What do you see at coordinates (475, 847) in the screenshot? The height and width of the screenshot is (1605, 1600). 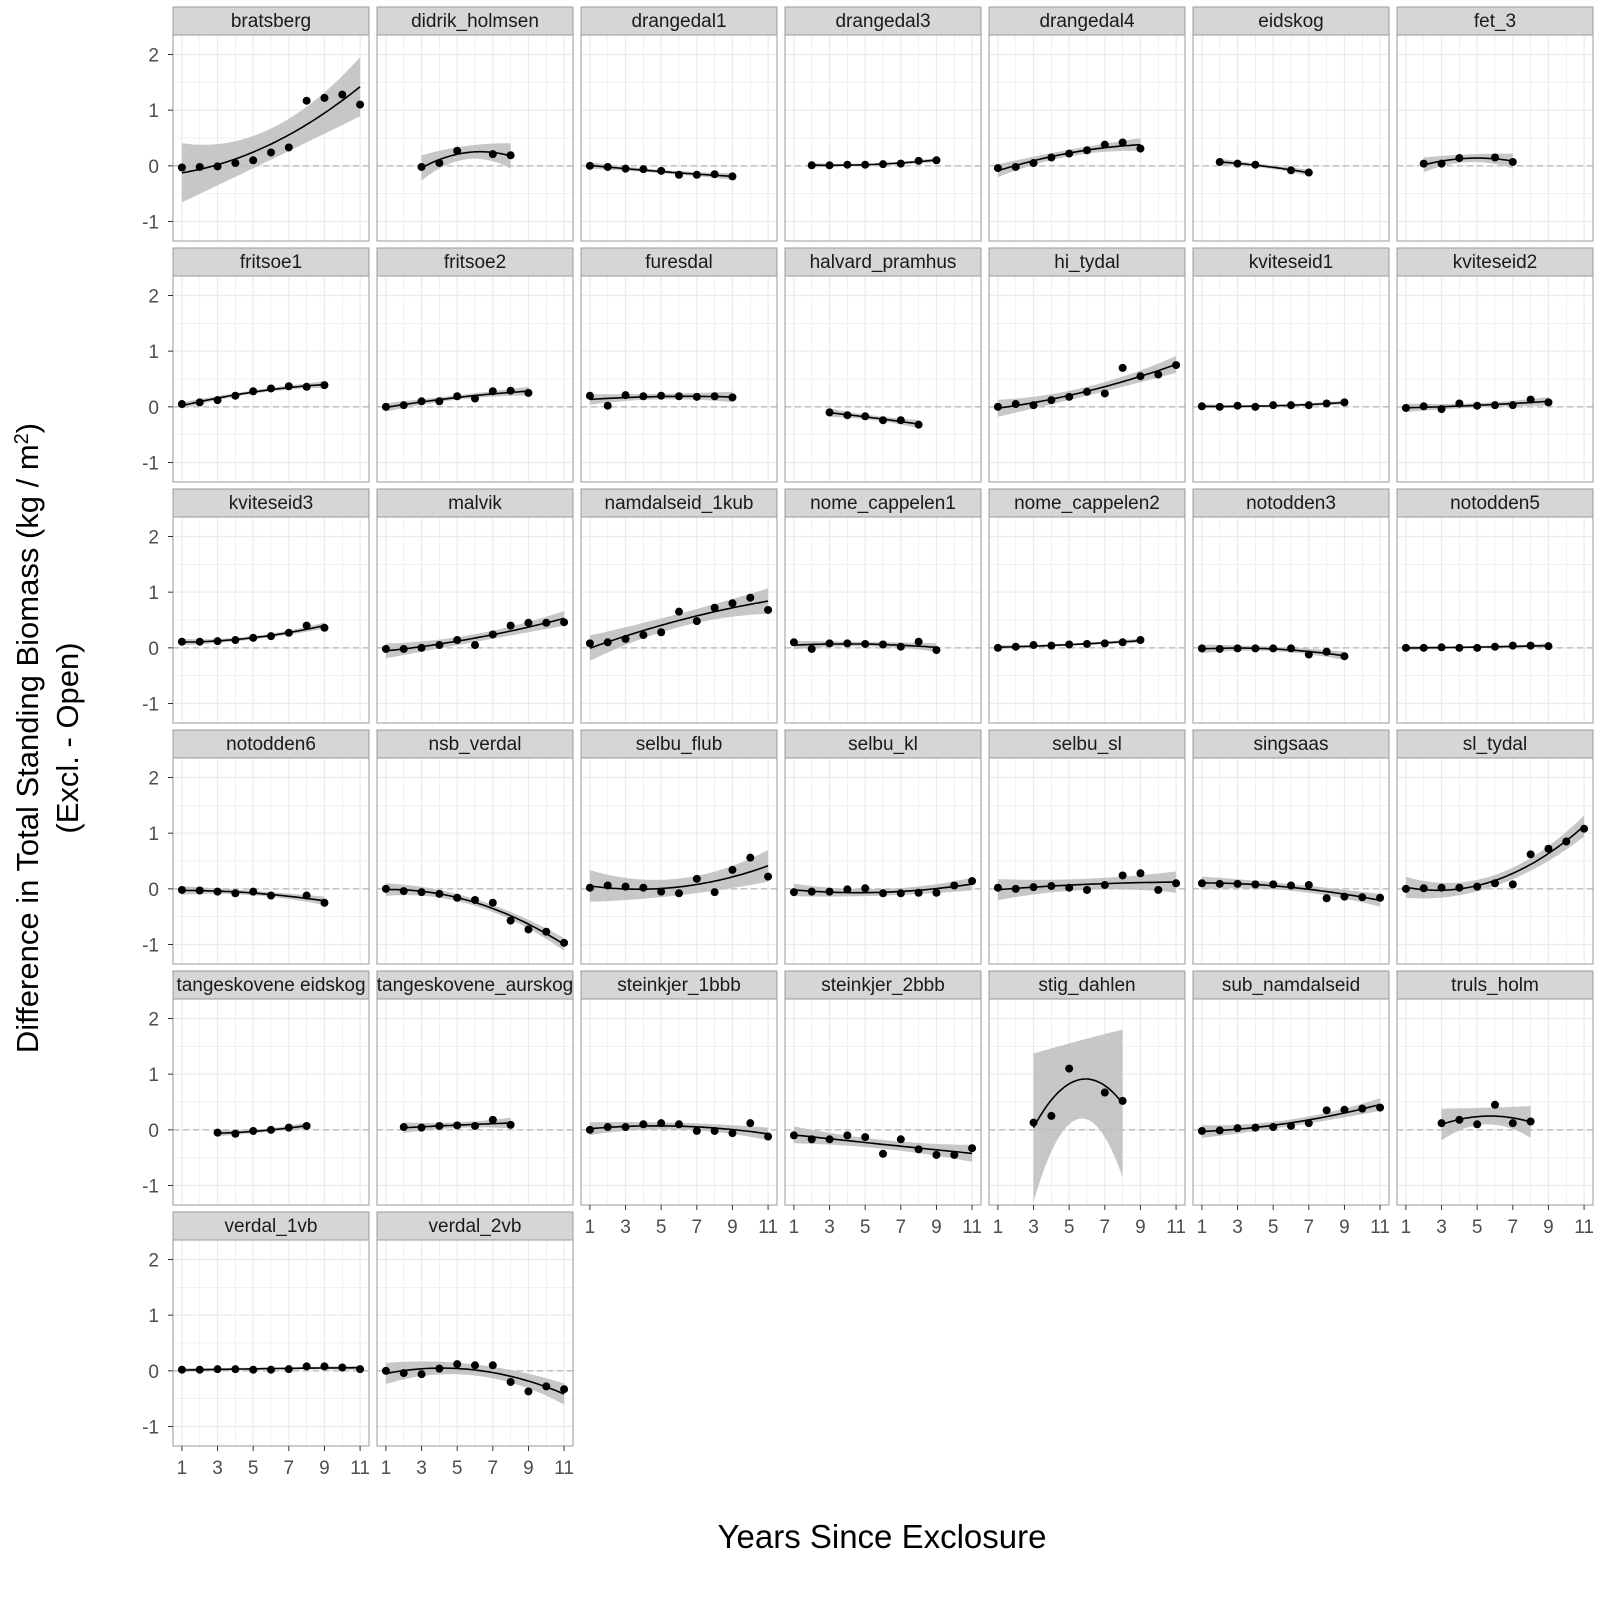 I see `panel: nsb_verdal` at bounding box center [475, 847].